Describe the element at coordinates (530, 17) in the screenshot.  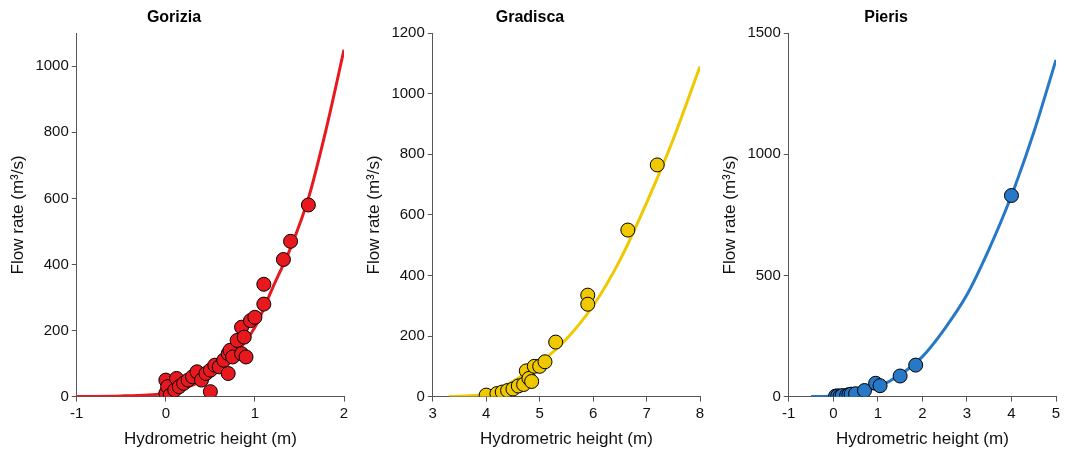
I see `chart-title: Gradisca` at that location.